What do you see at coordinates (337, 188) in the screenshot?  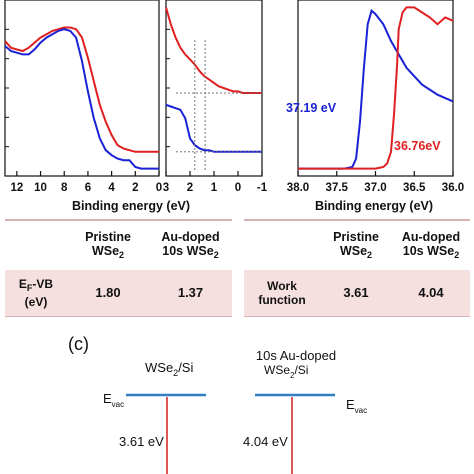 I see `x-tick-label: 37.5` at bounding box center [337, 188].